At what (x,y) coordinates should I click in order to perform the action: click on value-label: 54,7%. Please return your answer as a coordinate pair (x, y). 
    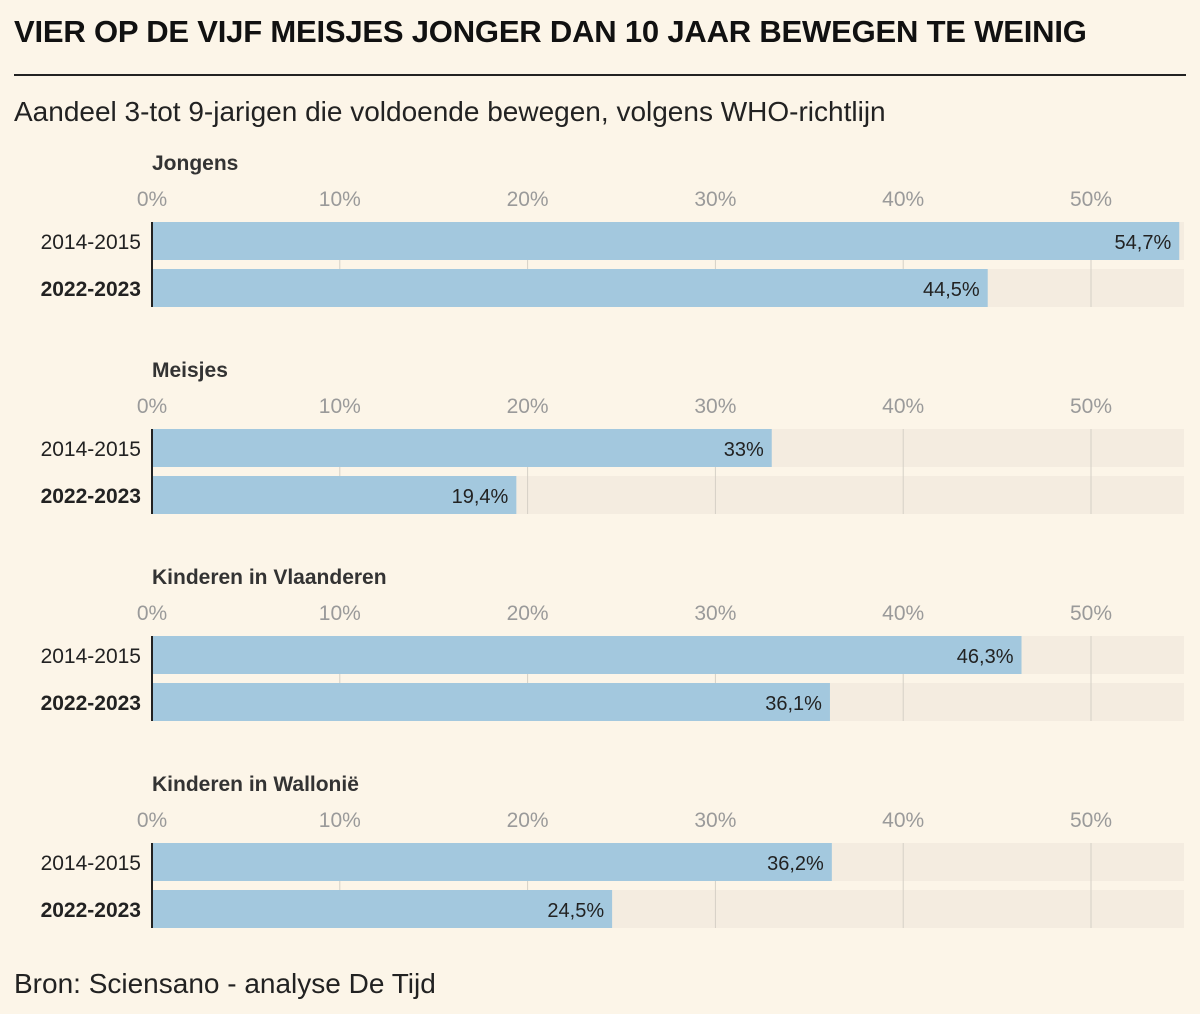
    Looking at the image, I should click on (1143, 243).